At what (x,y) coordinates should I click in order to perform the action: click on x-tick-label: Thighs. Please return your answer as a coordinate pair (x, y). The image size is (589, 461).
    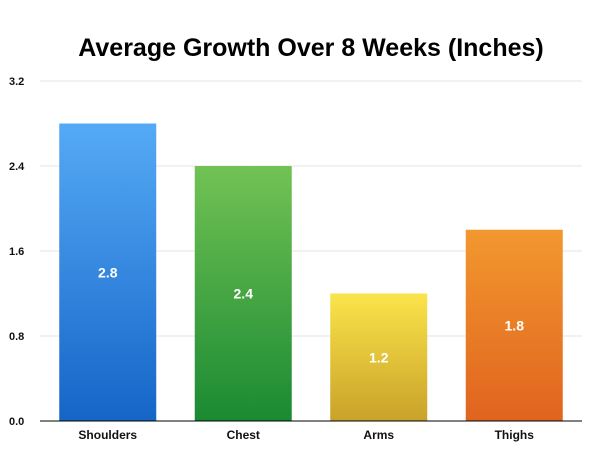
    Looking at the image, I should click on (515, 435).